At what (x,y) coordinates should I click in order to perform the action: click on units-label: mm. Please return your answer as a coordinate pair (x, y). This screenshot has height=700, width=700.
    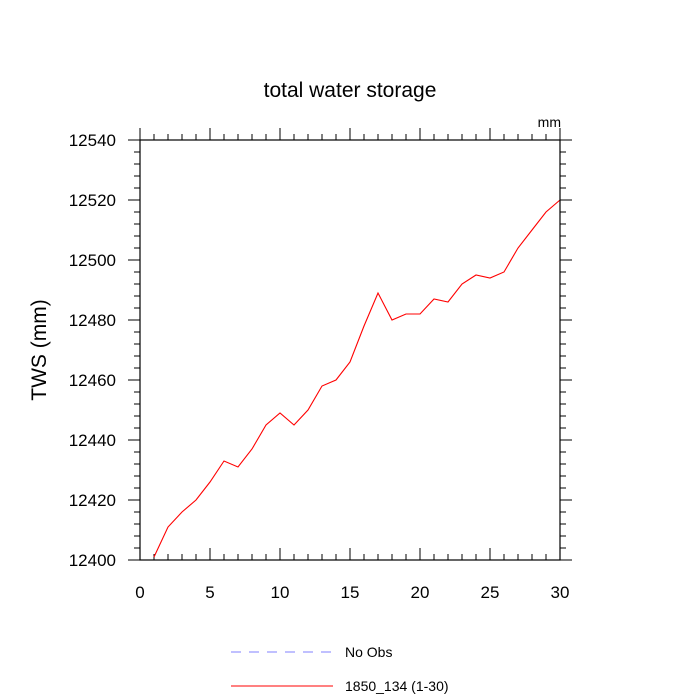
    Looking at the image, I should click on (549, 122).